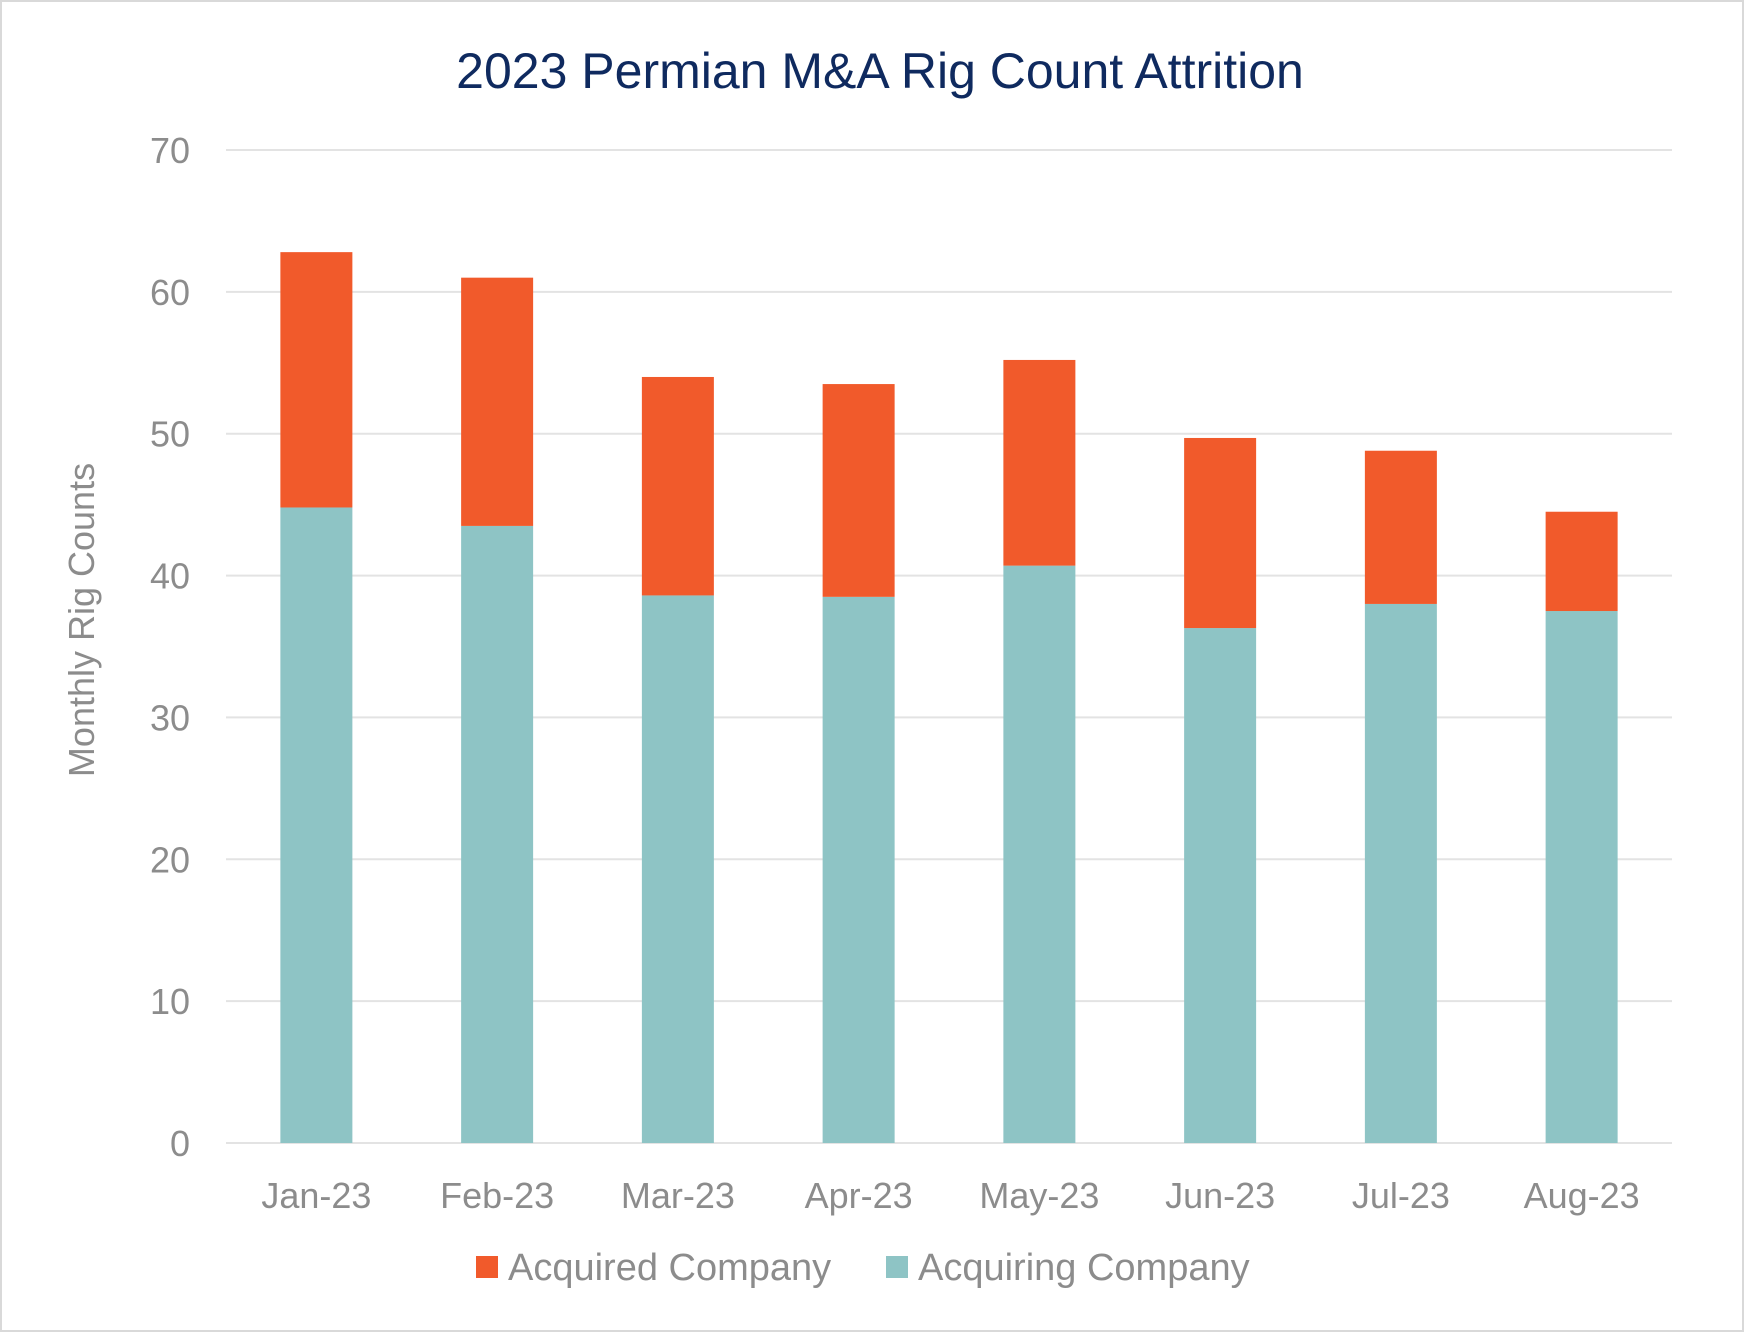 Image resolution: width=1744 pixels, height=1334 pixels. I want to click on bar-mar-23-acquiring-company, so click(677, 869).